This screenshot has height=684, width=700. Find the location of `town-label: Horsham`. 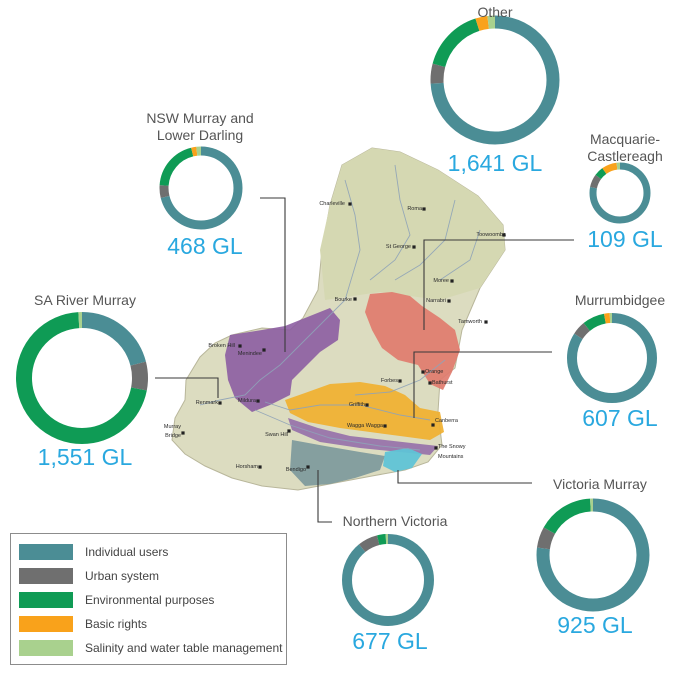

town-label: Horsham is located at coordinates (247, 467).